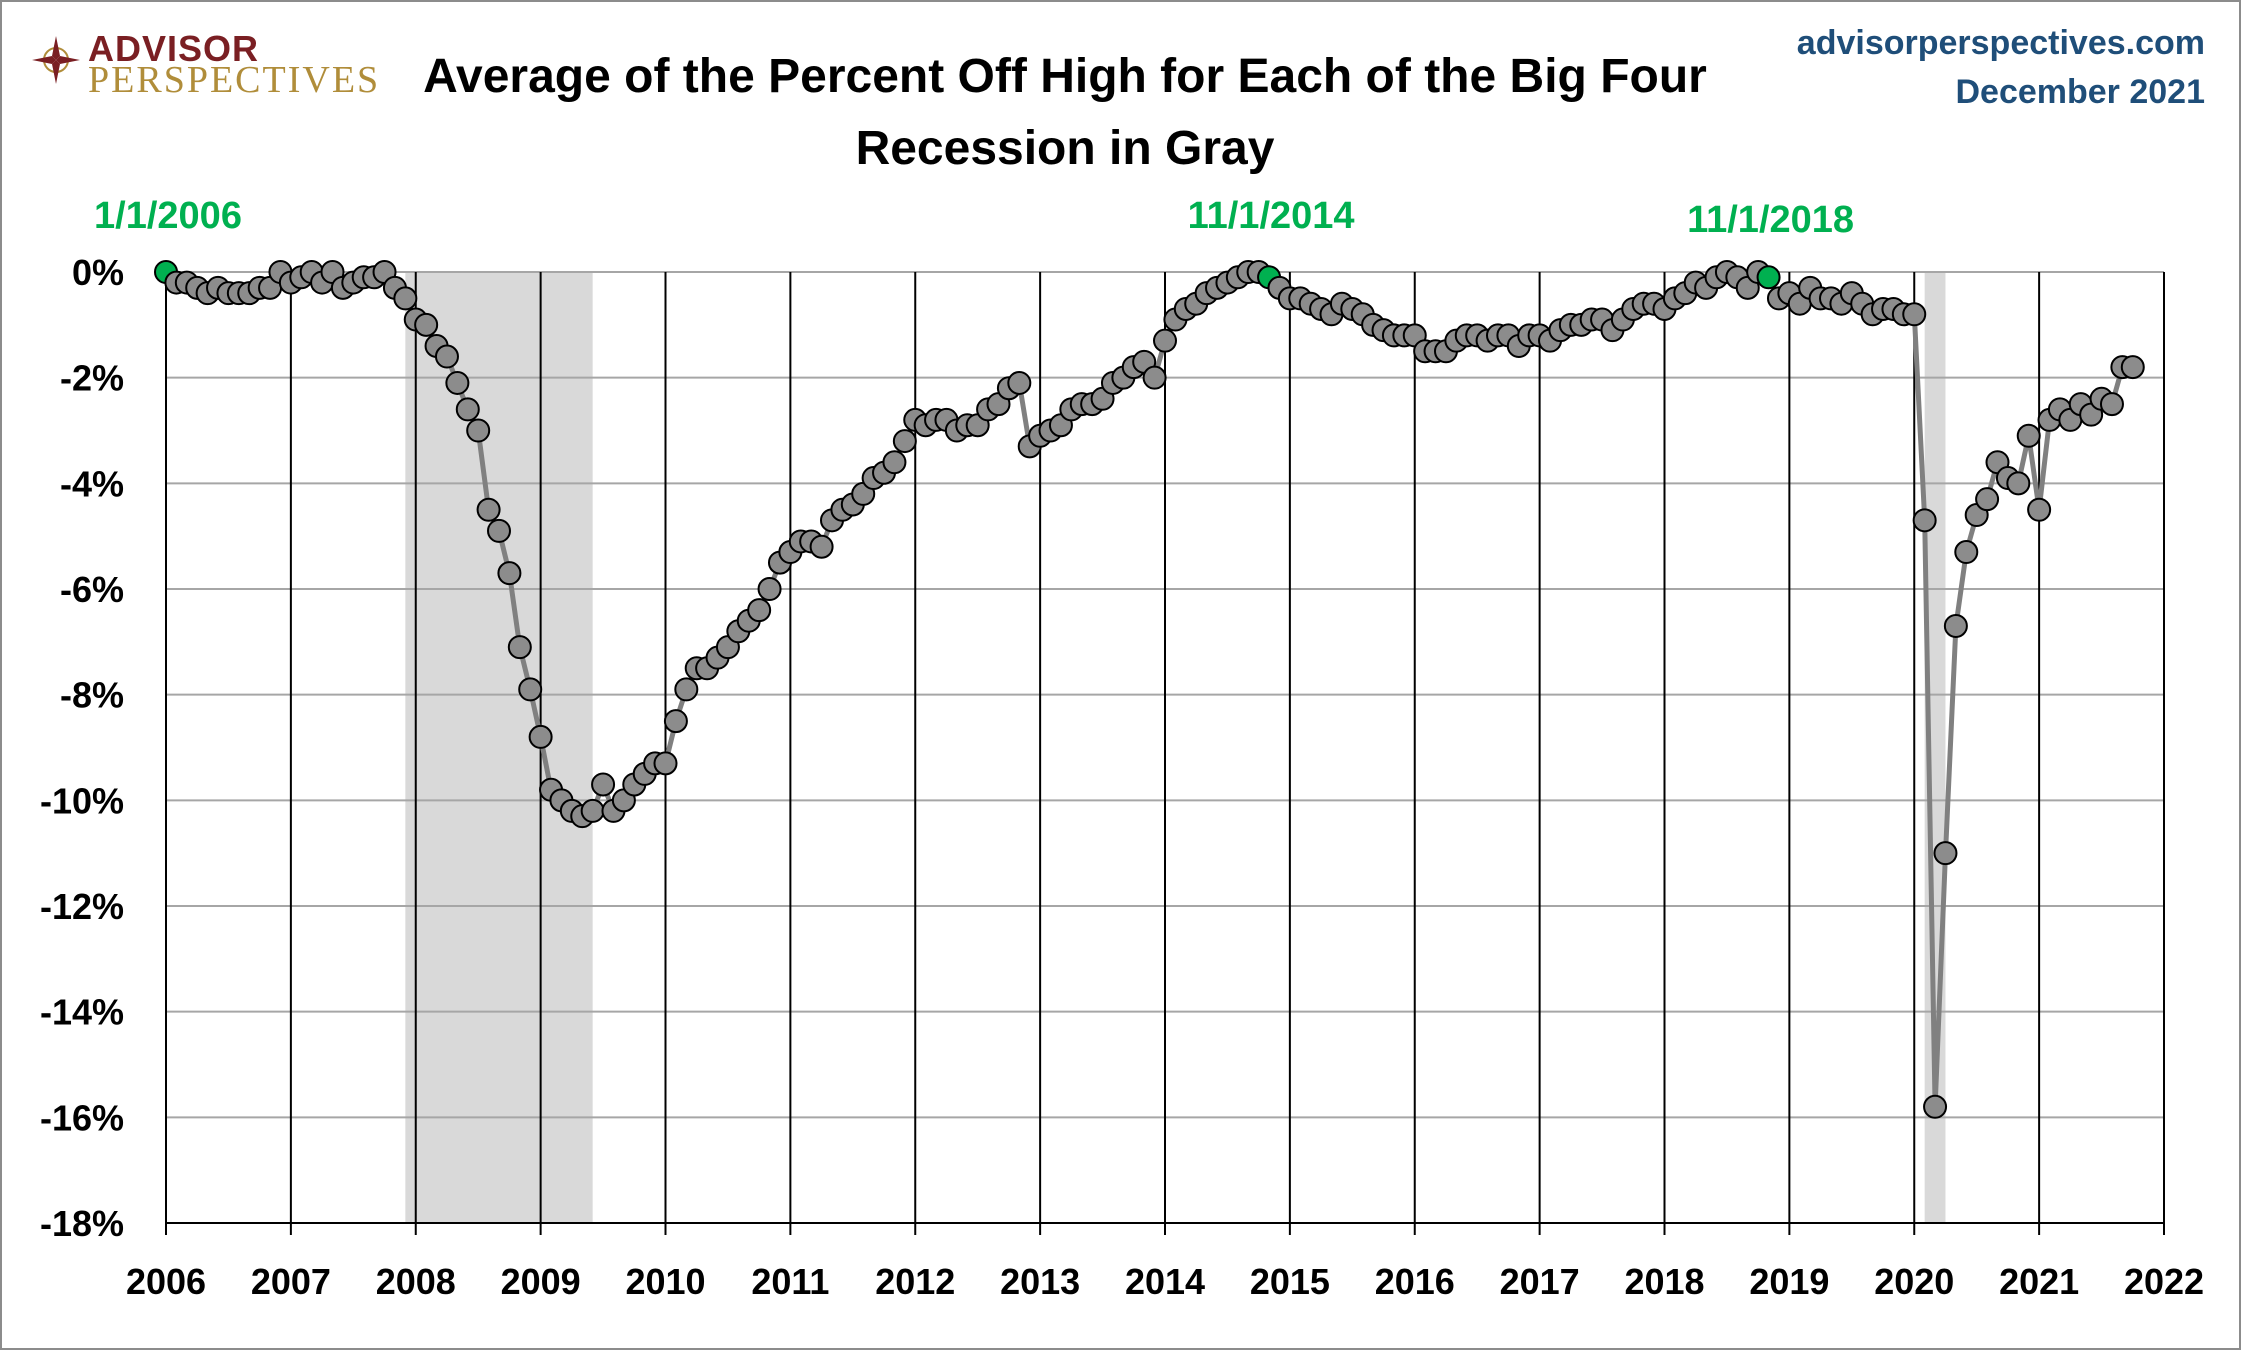 The width and height of the screenshot is (2241, 1350). I want to click on date-annotations: 1/1/2006 11/1/2014 11/1/2018, so click(974, 218).